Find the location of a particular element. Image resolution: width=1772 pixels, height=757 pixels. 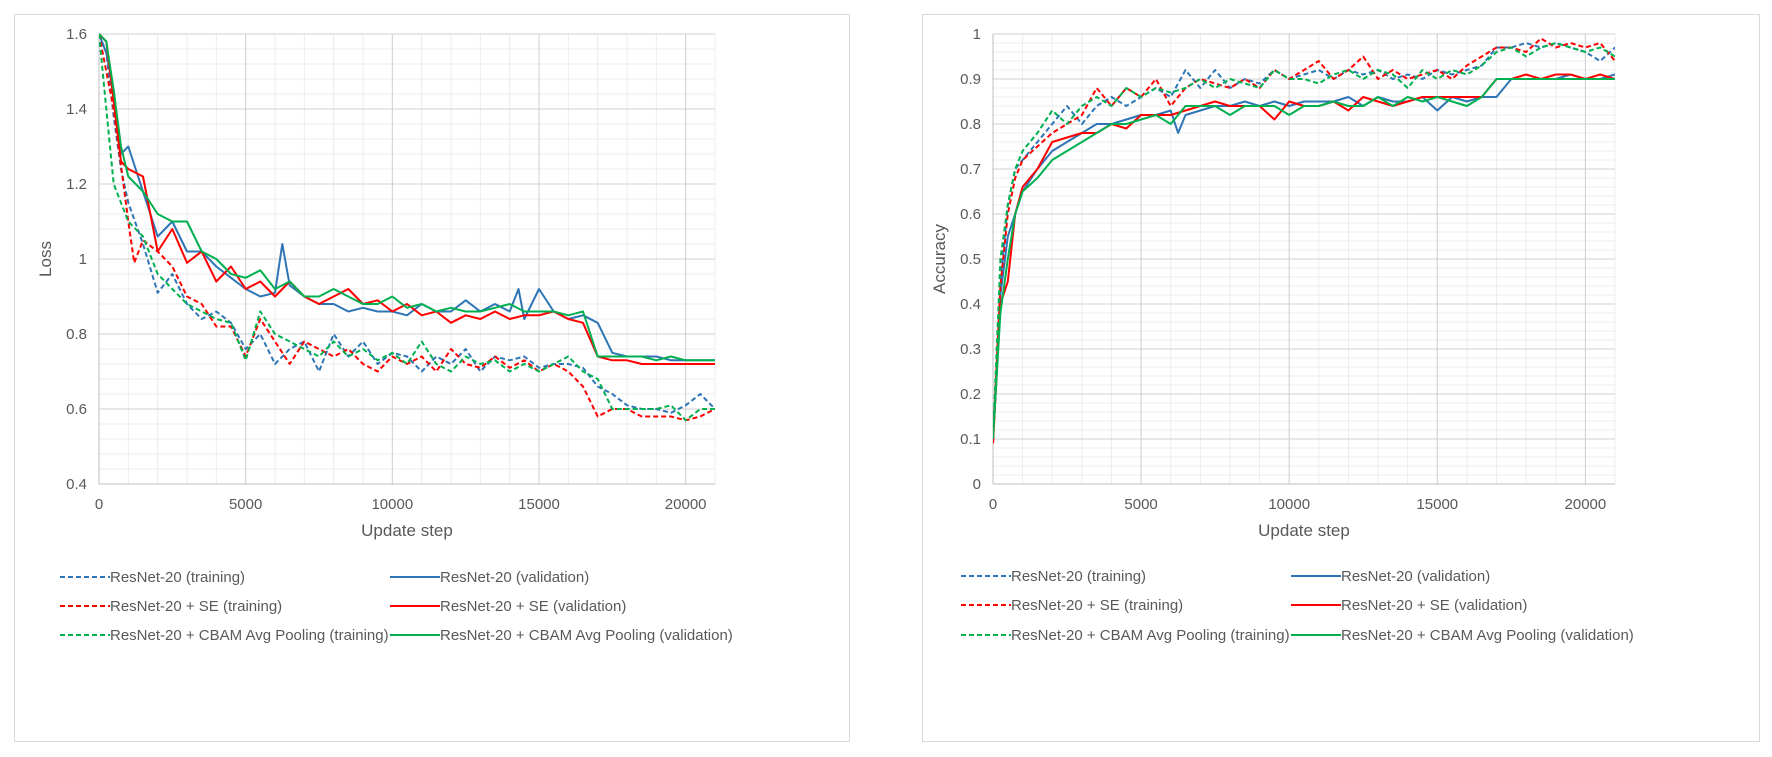

chart-1-y-axis-title: Accuracy is located at coordinates (939, 259).